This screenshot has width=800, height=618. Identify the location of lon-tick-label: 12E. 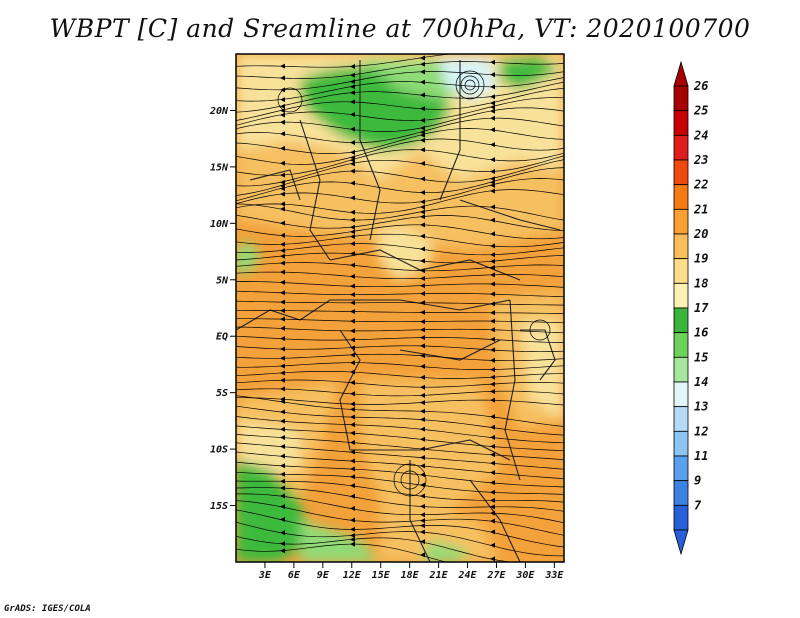
(352, 575).